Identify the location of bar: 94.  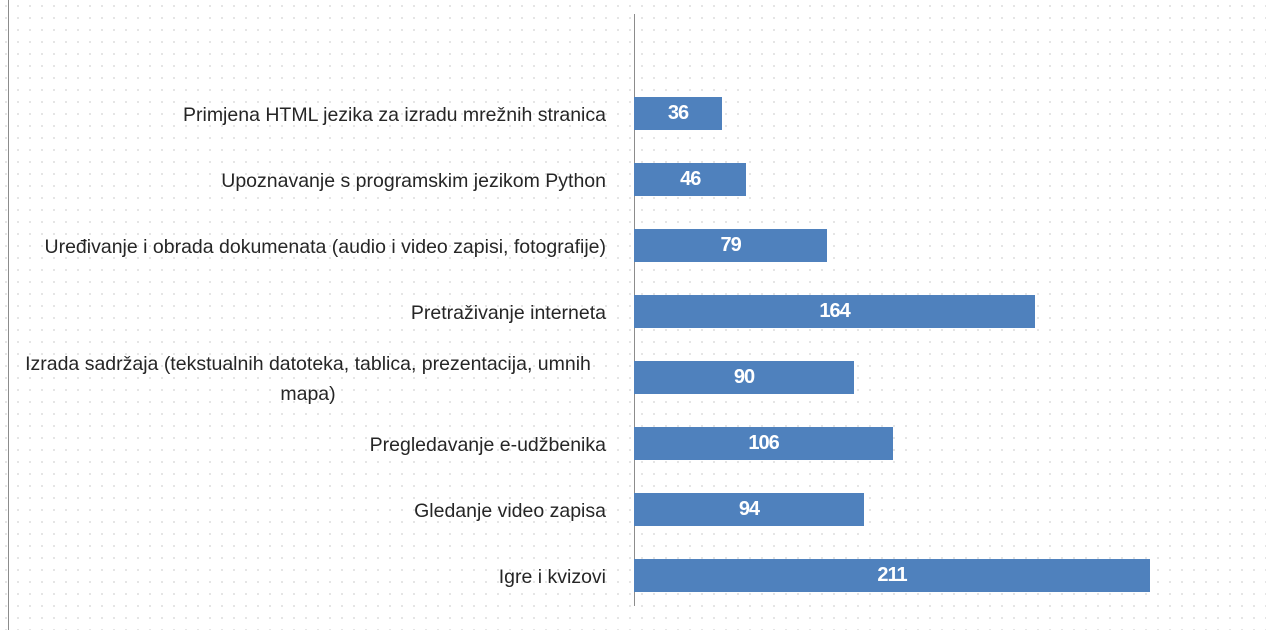
(749, 509).